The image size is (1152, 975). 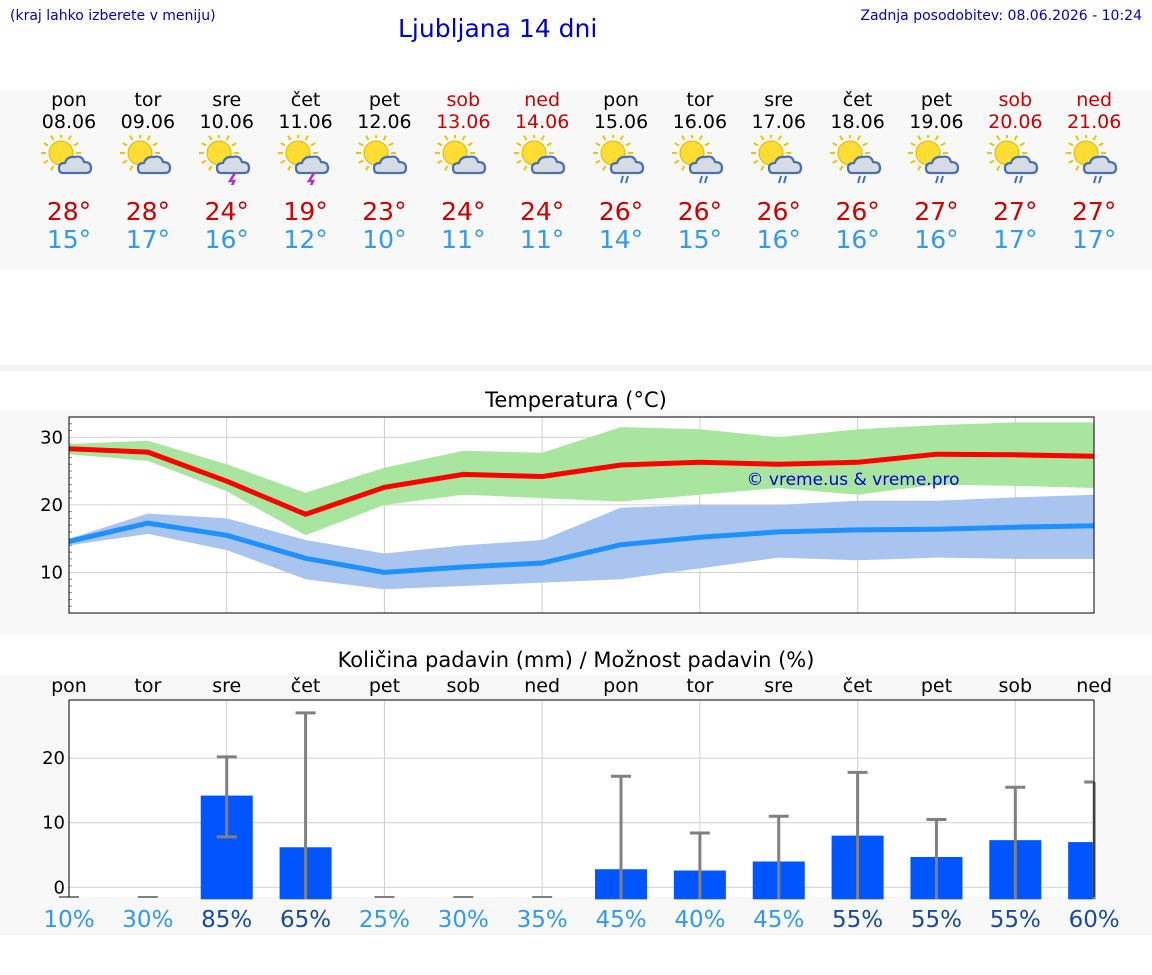 I want to click on day-date: 10.06, so click(x=226, y=122).